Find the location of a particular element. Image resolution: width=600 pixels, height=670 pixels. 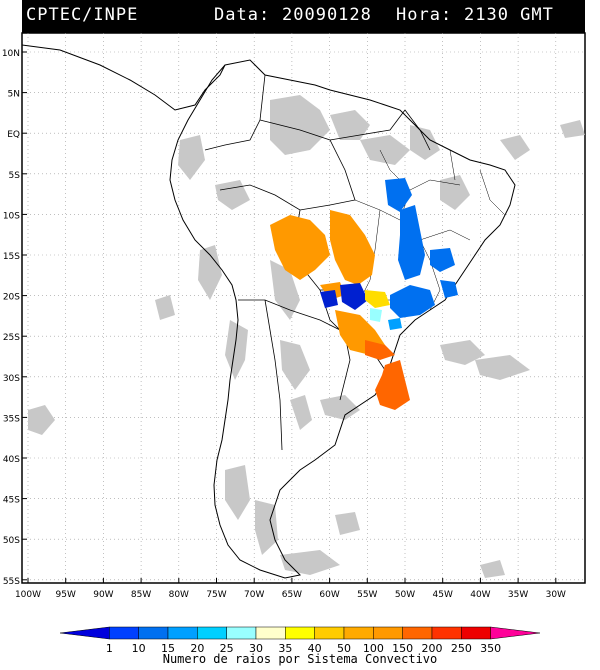

time-label: Hora: is located at coordinates (424, 15).